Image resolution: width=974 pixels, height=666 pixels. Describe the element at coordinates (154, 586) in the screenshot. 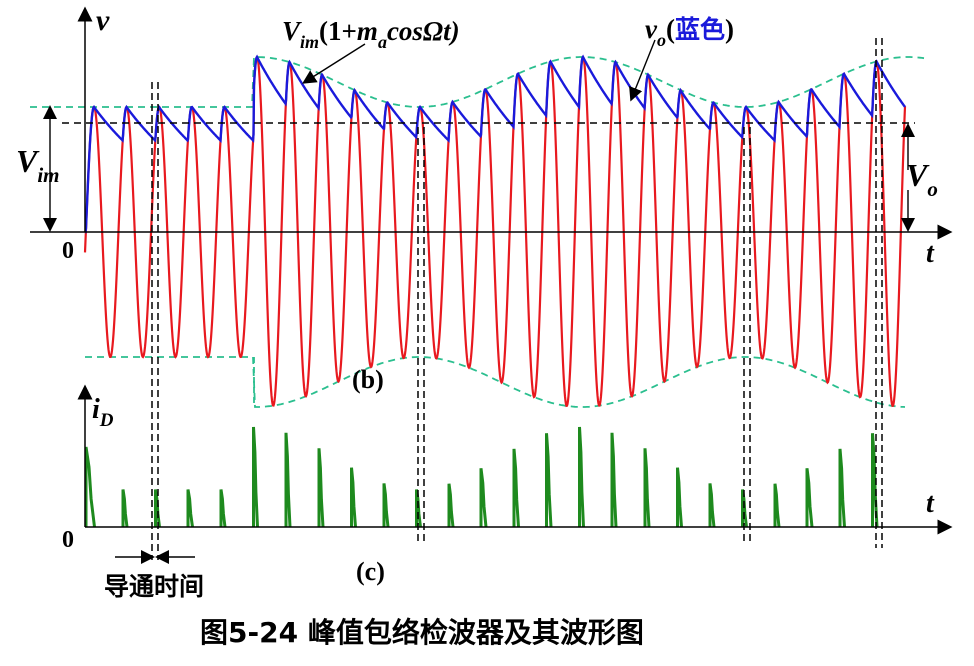

I see `conduction-time-label: 导通时间` at that location.